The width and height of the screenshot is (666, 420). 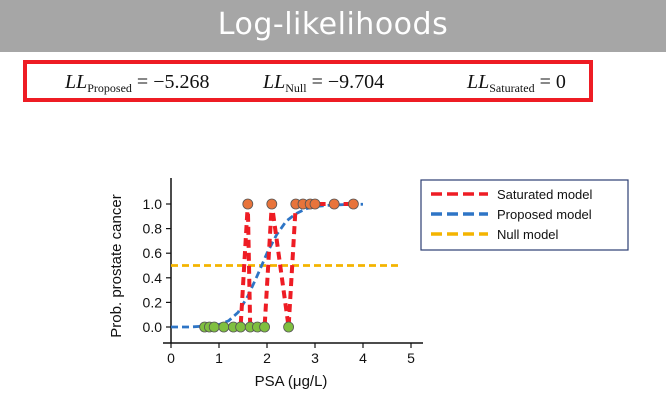 What do you see at coordinates (411, 358) in the screenshot?
I see `x-tick-label: 5` at bounding box center [411, 358].